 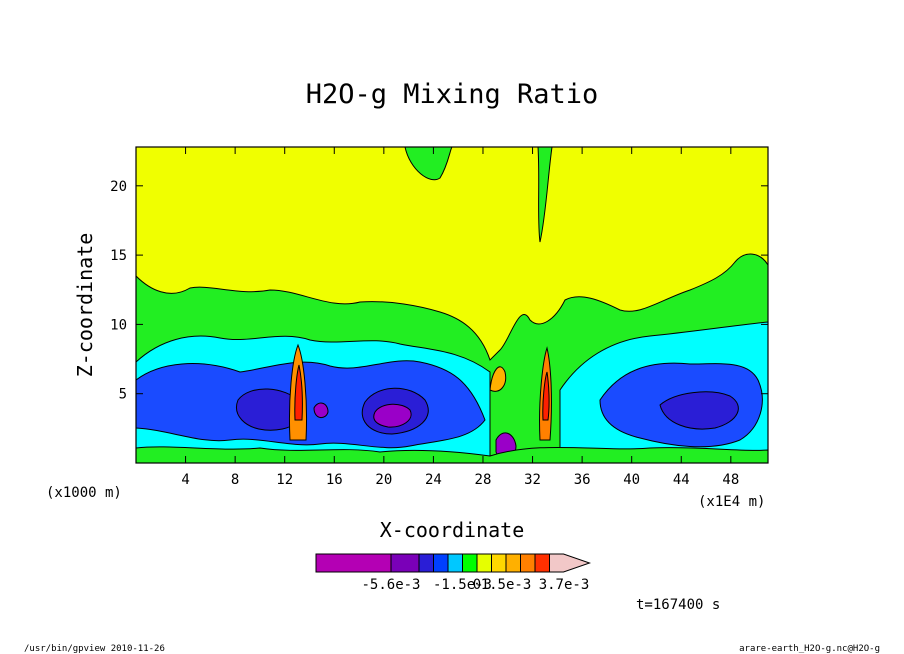 I want to click on colorbar-label: -1.5e-3, so click(x=462, y=585).